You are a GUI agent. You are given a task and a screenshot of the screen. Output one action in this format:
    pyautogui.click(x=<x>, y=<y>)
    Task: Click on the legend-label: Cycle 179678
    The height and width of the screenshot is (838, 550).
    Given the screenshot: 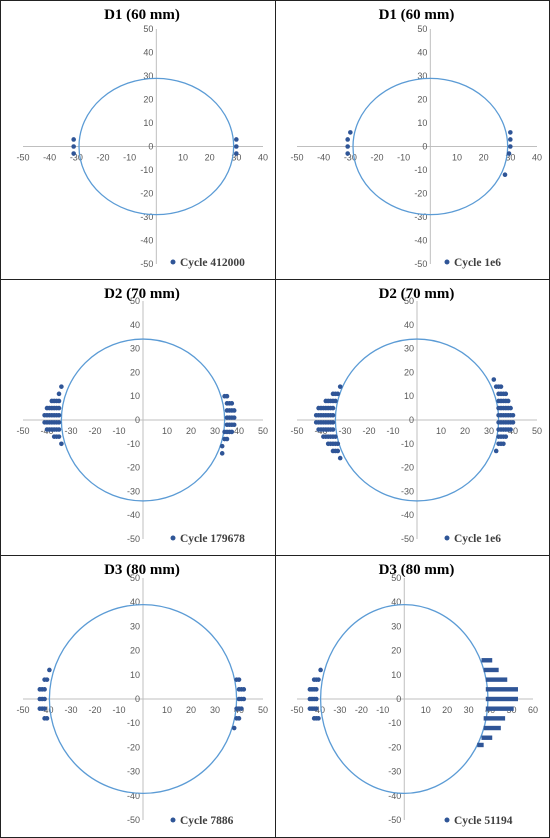 What is the action you would take?
    pyautogui.click(x=212, y=539)
    